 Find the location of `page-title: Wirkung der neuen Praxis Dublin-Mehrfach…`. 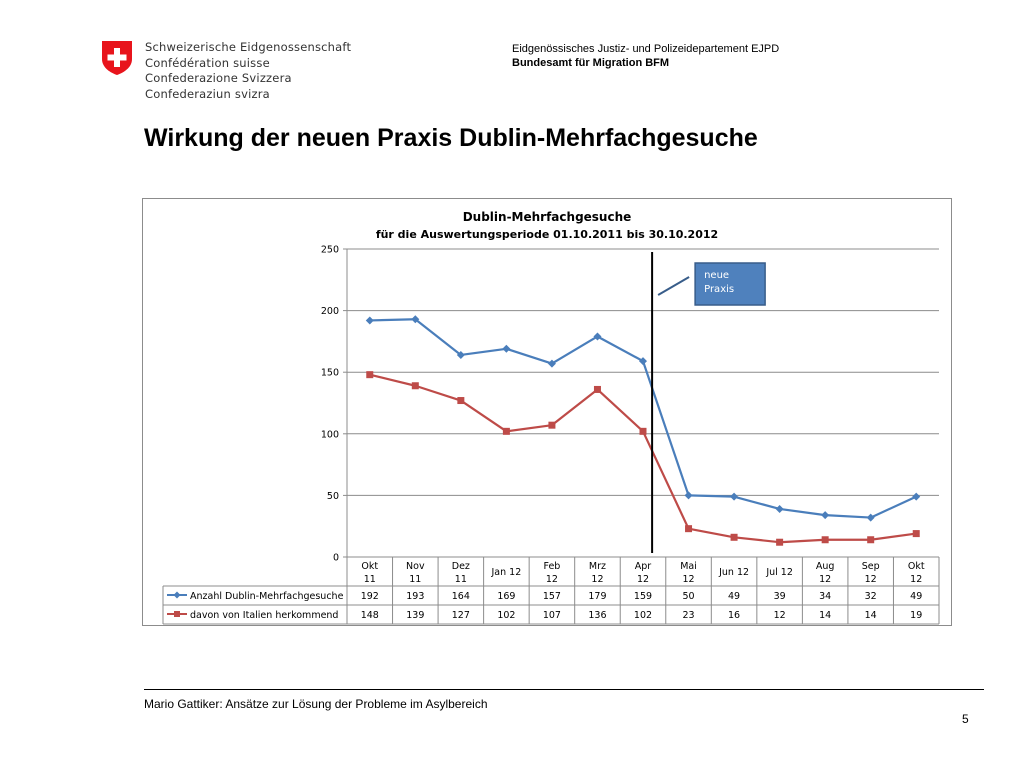

page-title: Wirkung der neuen Praxis Dublin-Mehrfach… is located at coordinates (451, 138).